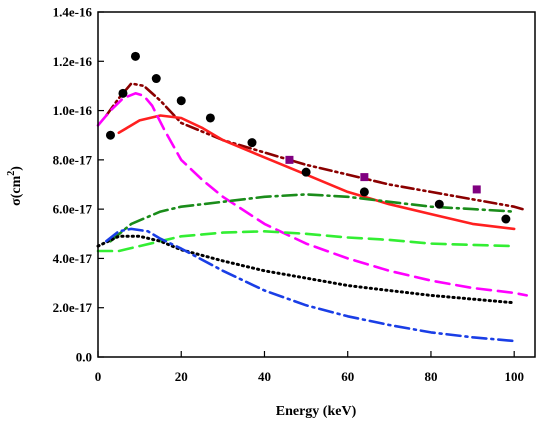 The height and width of the screenshot is (424, 550). I want to click on y-tick-label: 0.0, so click(84, 357).